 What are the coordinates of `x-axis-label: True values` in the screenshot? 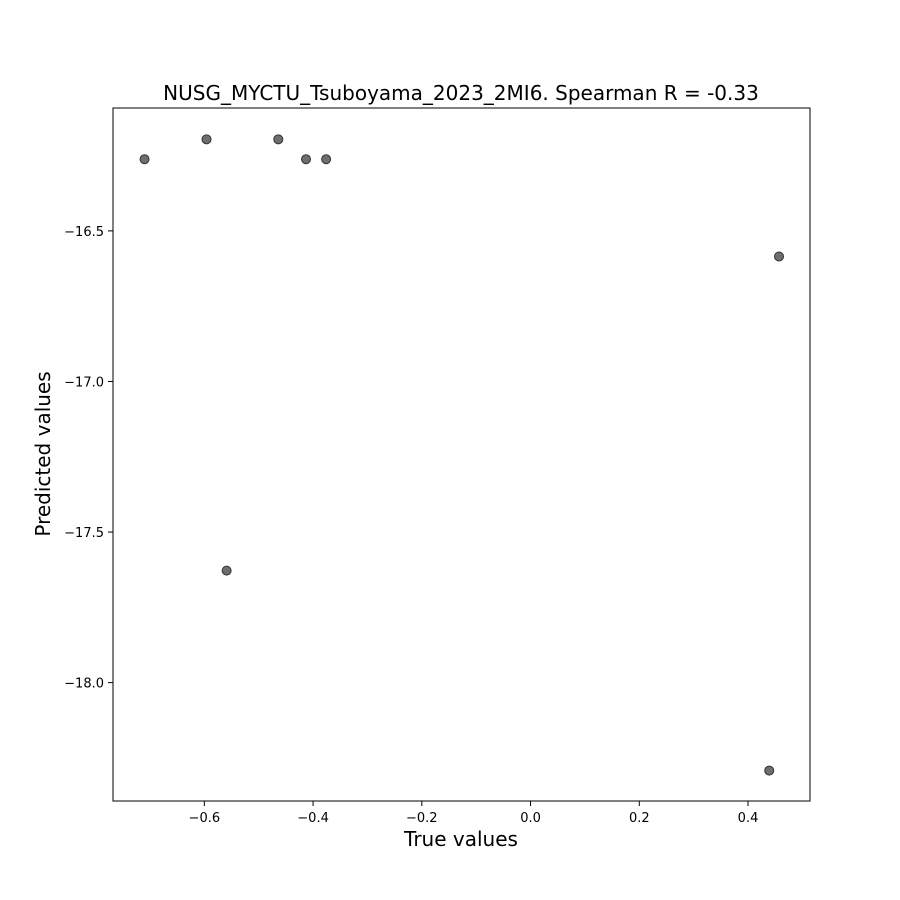 It's located at (460, 839).